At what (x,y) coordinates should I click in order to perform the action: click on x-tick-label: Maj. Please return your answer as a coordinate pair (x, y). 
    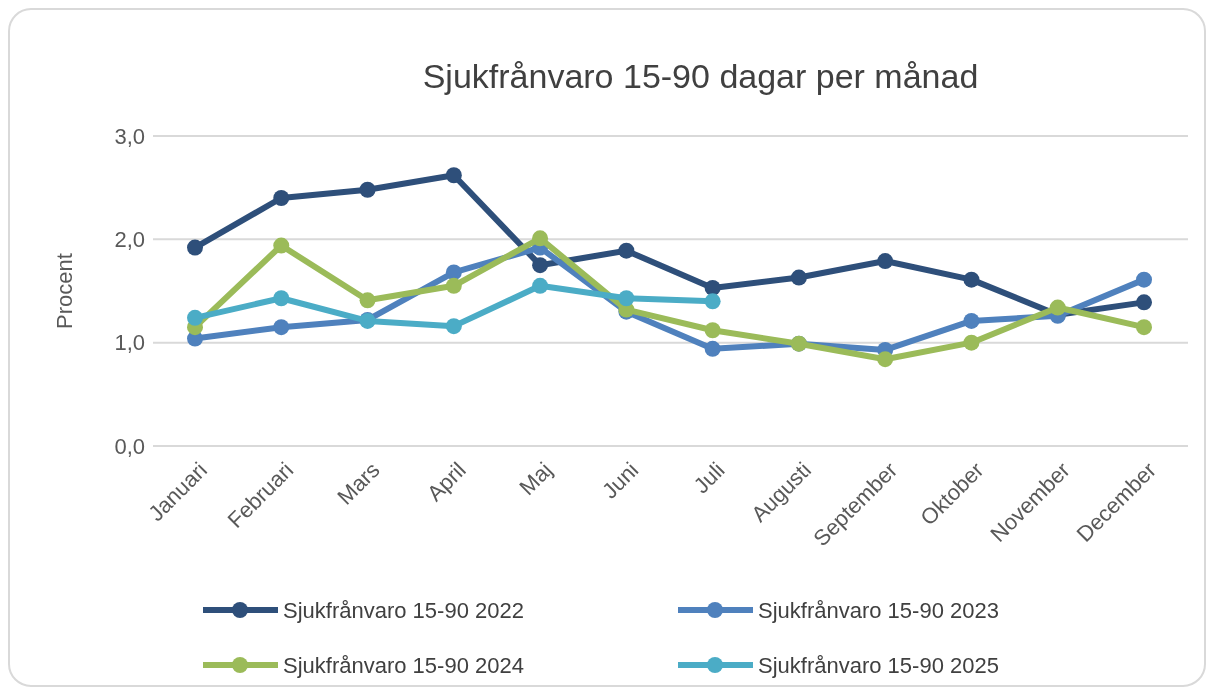
    Looking at the image, I should click on (536, 479).